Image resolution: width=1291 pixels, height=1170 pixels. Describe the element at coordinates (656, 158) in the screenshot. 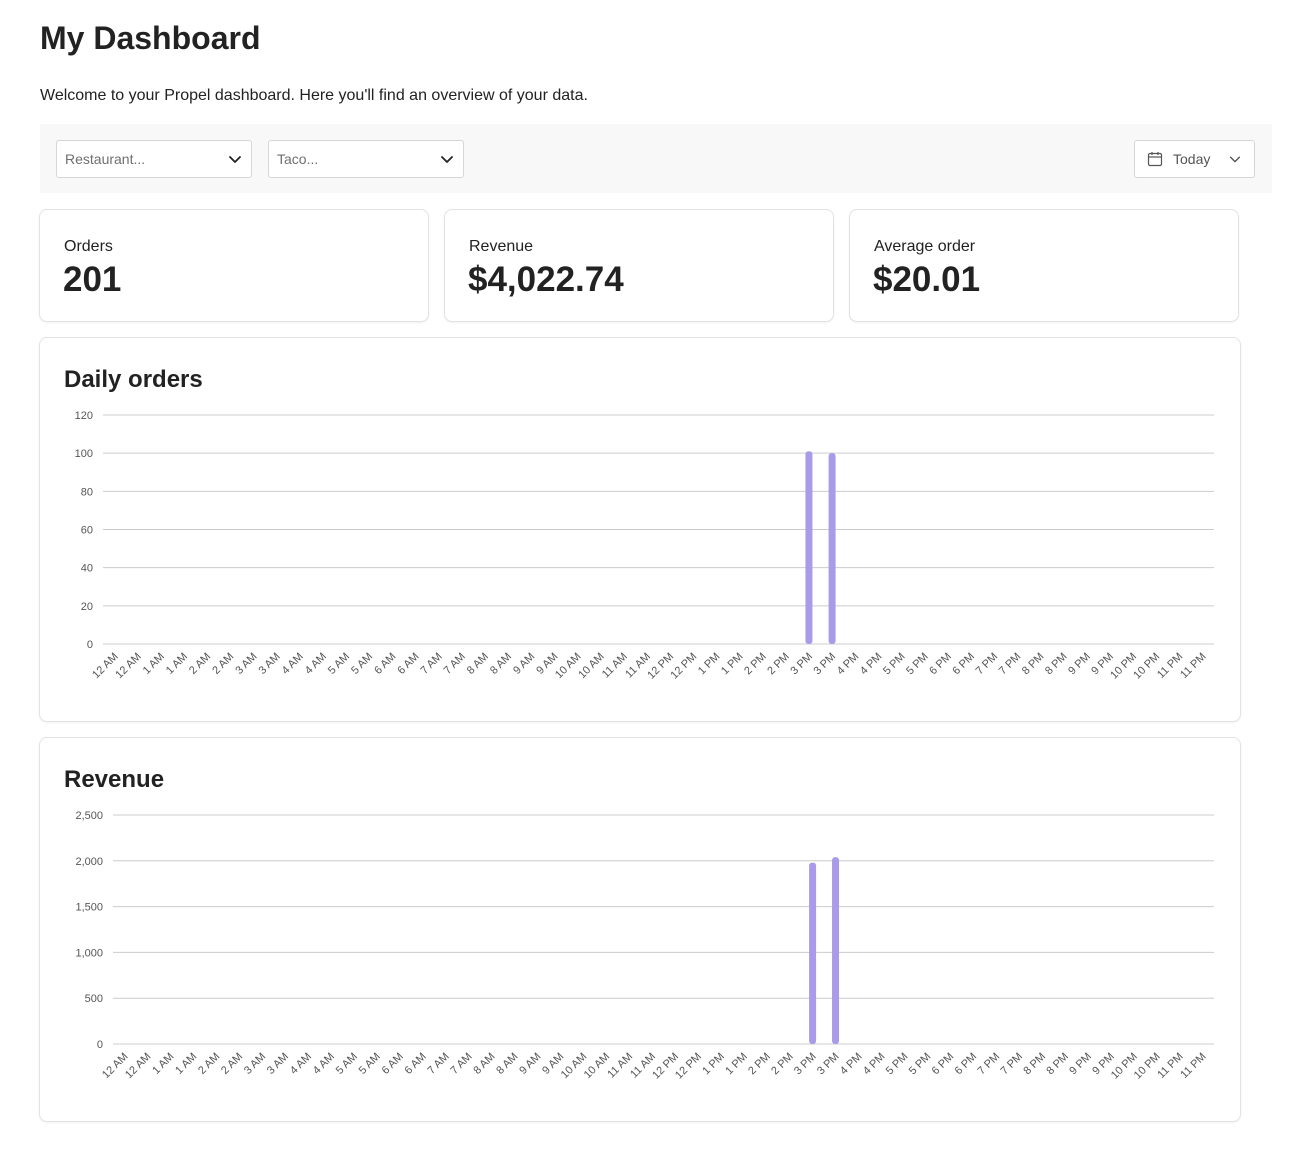

I see `filter-bar: Restaurant... Taco... Today` at that location.